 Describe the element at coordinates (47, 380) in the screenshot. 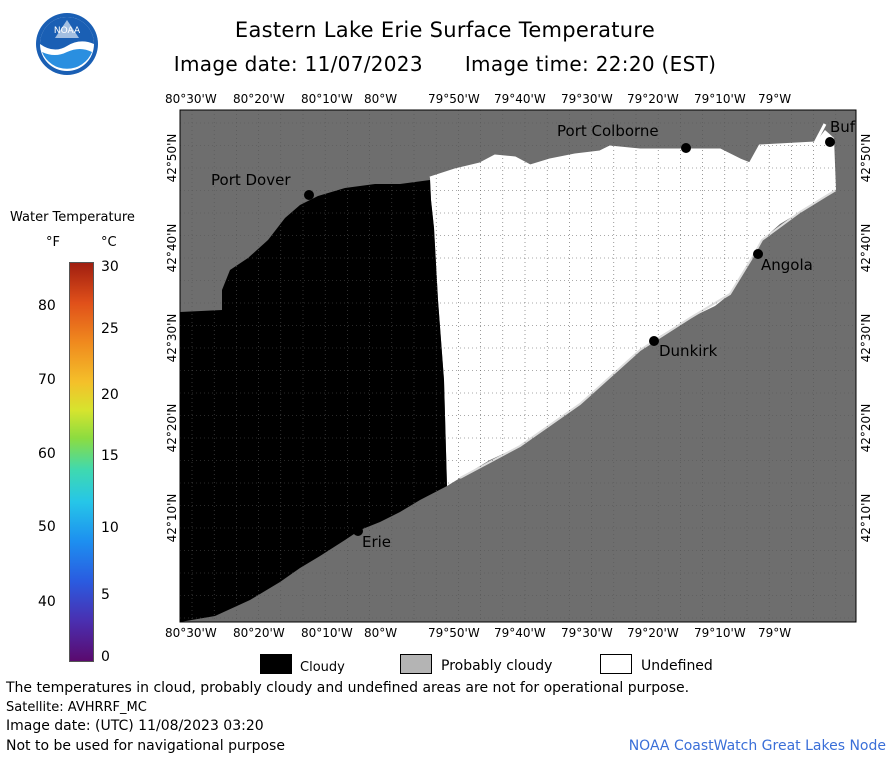

I see `fahrenheit-label: 70` at that location.